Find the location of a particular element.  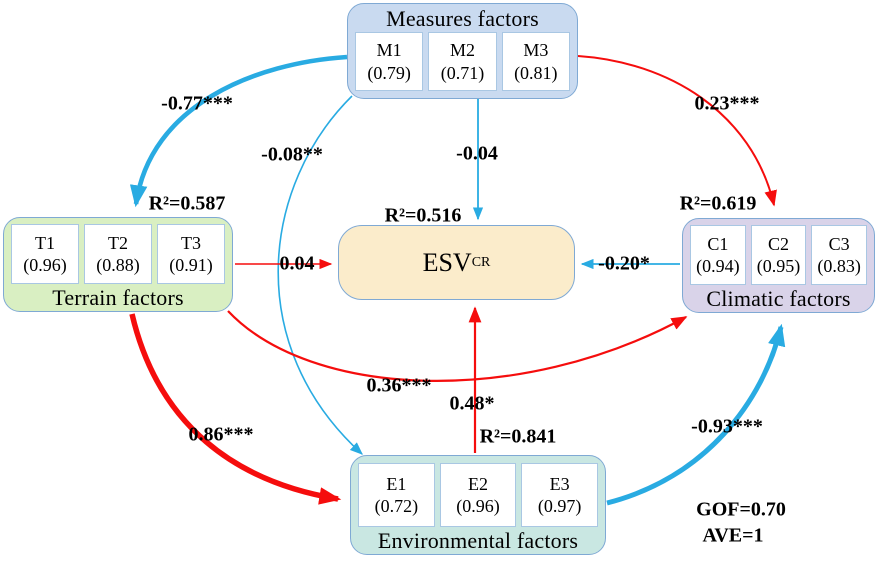

indicator-name: E3 is located at coordinates (559, 483).